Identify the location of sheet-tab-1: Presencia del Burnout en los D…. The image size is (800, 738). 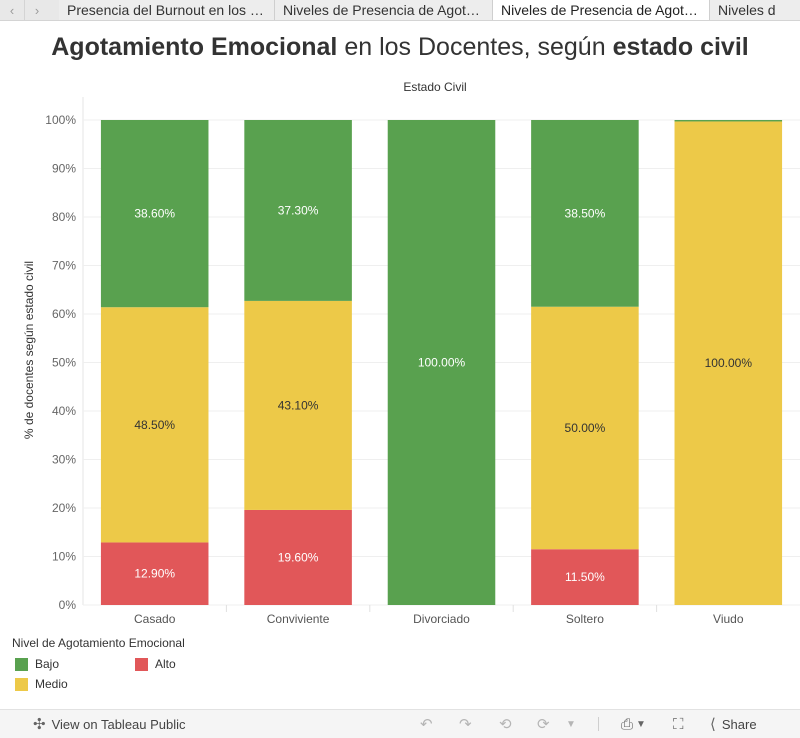
(167, 10).